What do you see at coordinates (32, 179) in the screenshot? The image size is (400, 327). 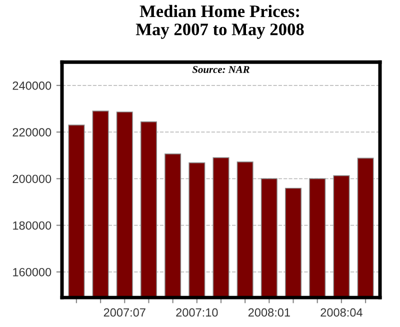 I see `y-tick-label: 200000` at bounding box center [32, 179].